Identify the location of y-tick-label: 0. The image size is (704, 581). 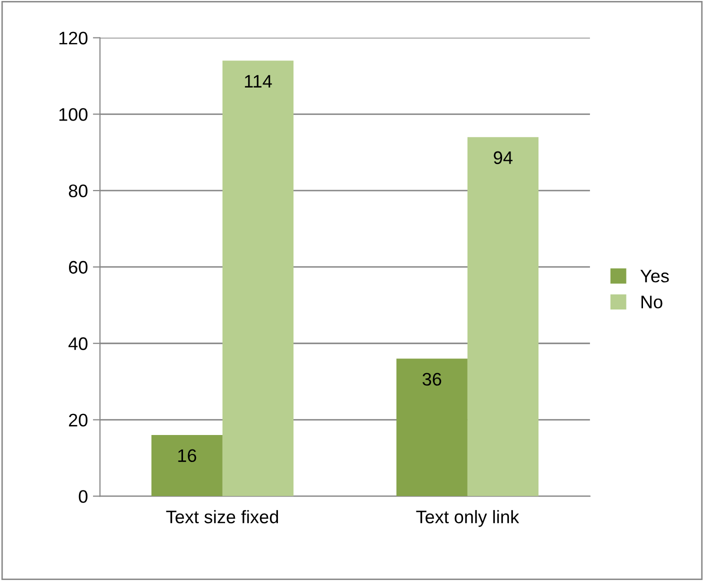
(83, 496).